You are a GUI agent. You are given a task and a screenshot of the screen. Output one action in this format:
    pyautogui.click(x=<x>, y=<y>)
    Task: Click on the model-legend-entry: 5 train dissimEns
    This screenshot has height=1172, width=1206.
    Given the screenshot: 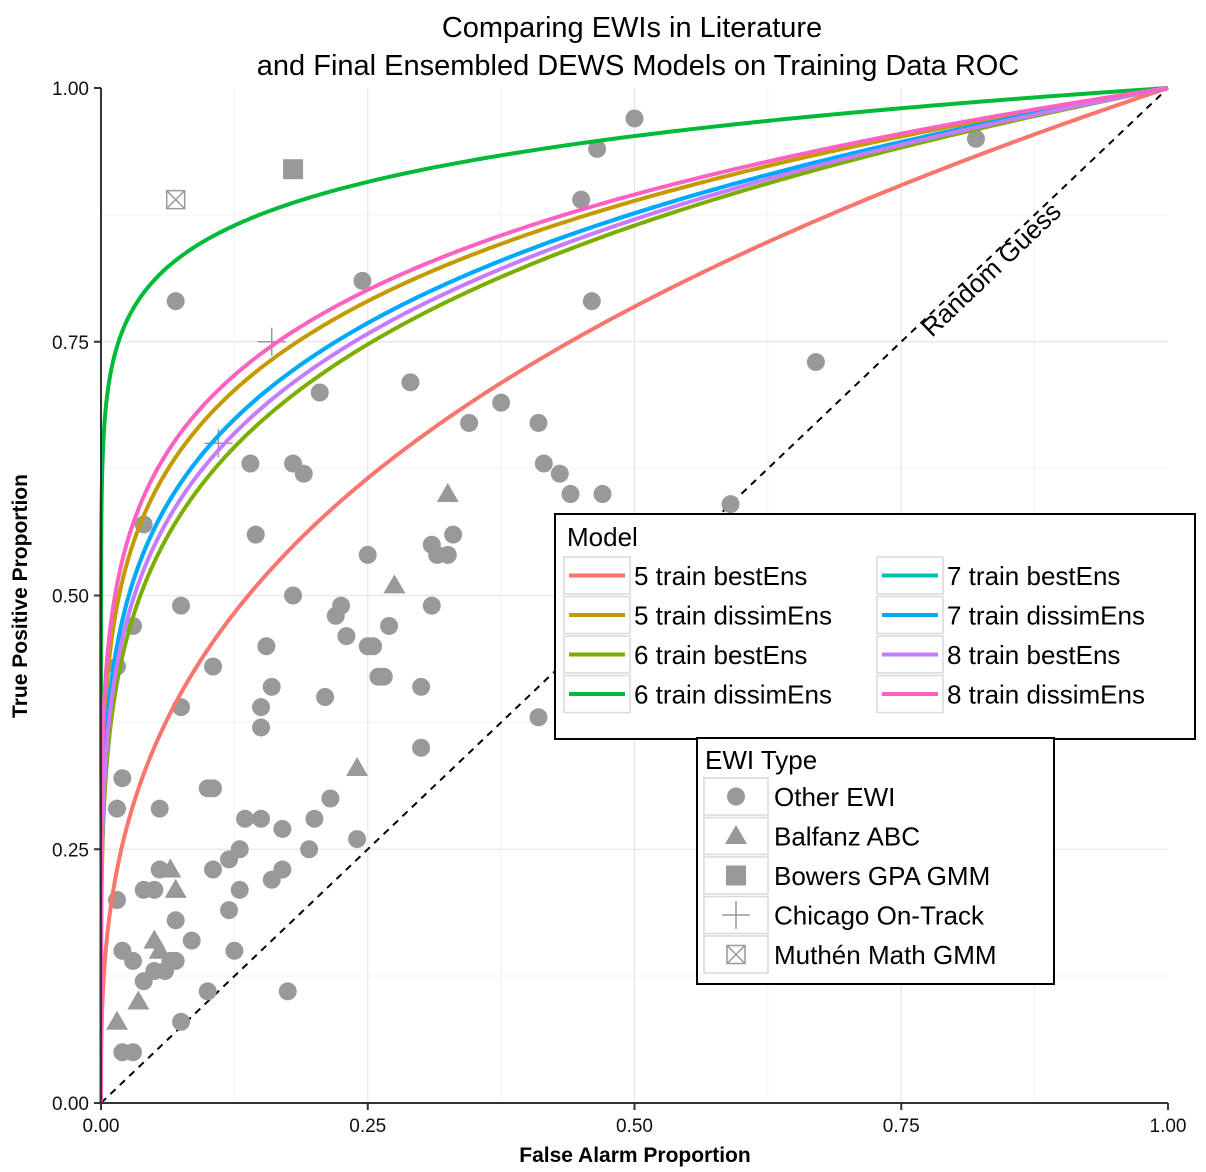 What is the action you would take?
    pyautogui.click(x=697, y=615)
    